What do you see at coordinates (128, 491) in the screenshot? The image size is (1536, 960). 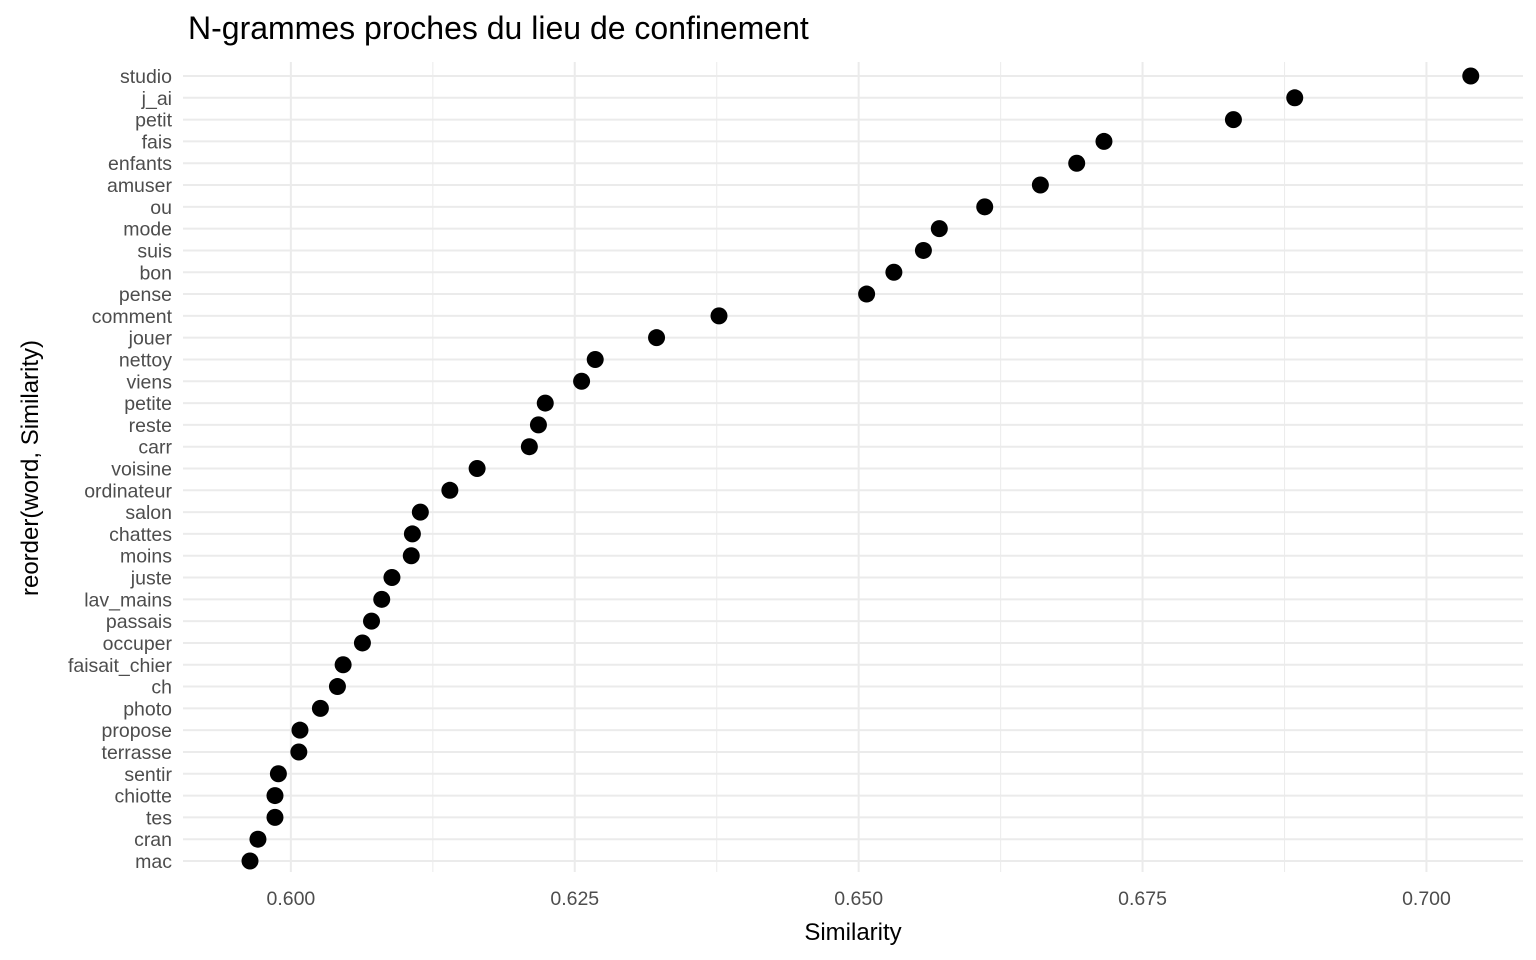 I see `y-tick-label: ordinateur` at bounding box center [128, 491].